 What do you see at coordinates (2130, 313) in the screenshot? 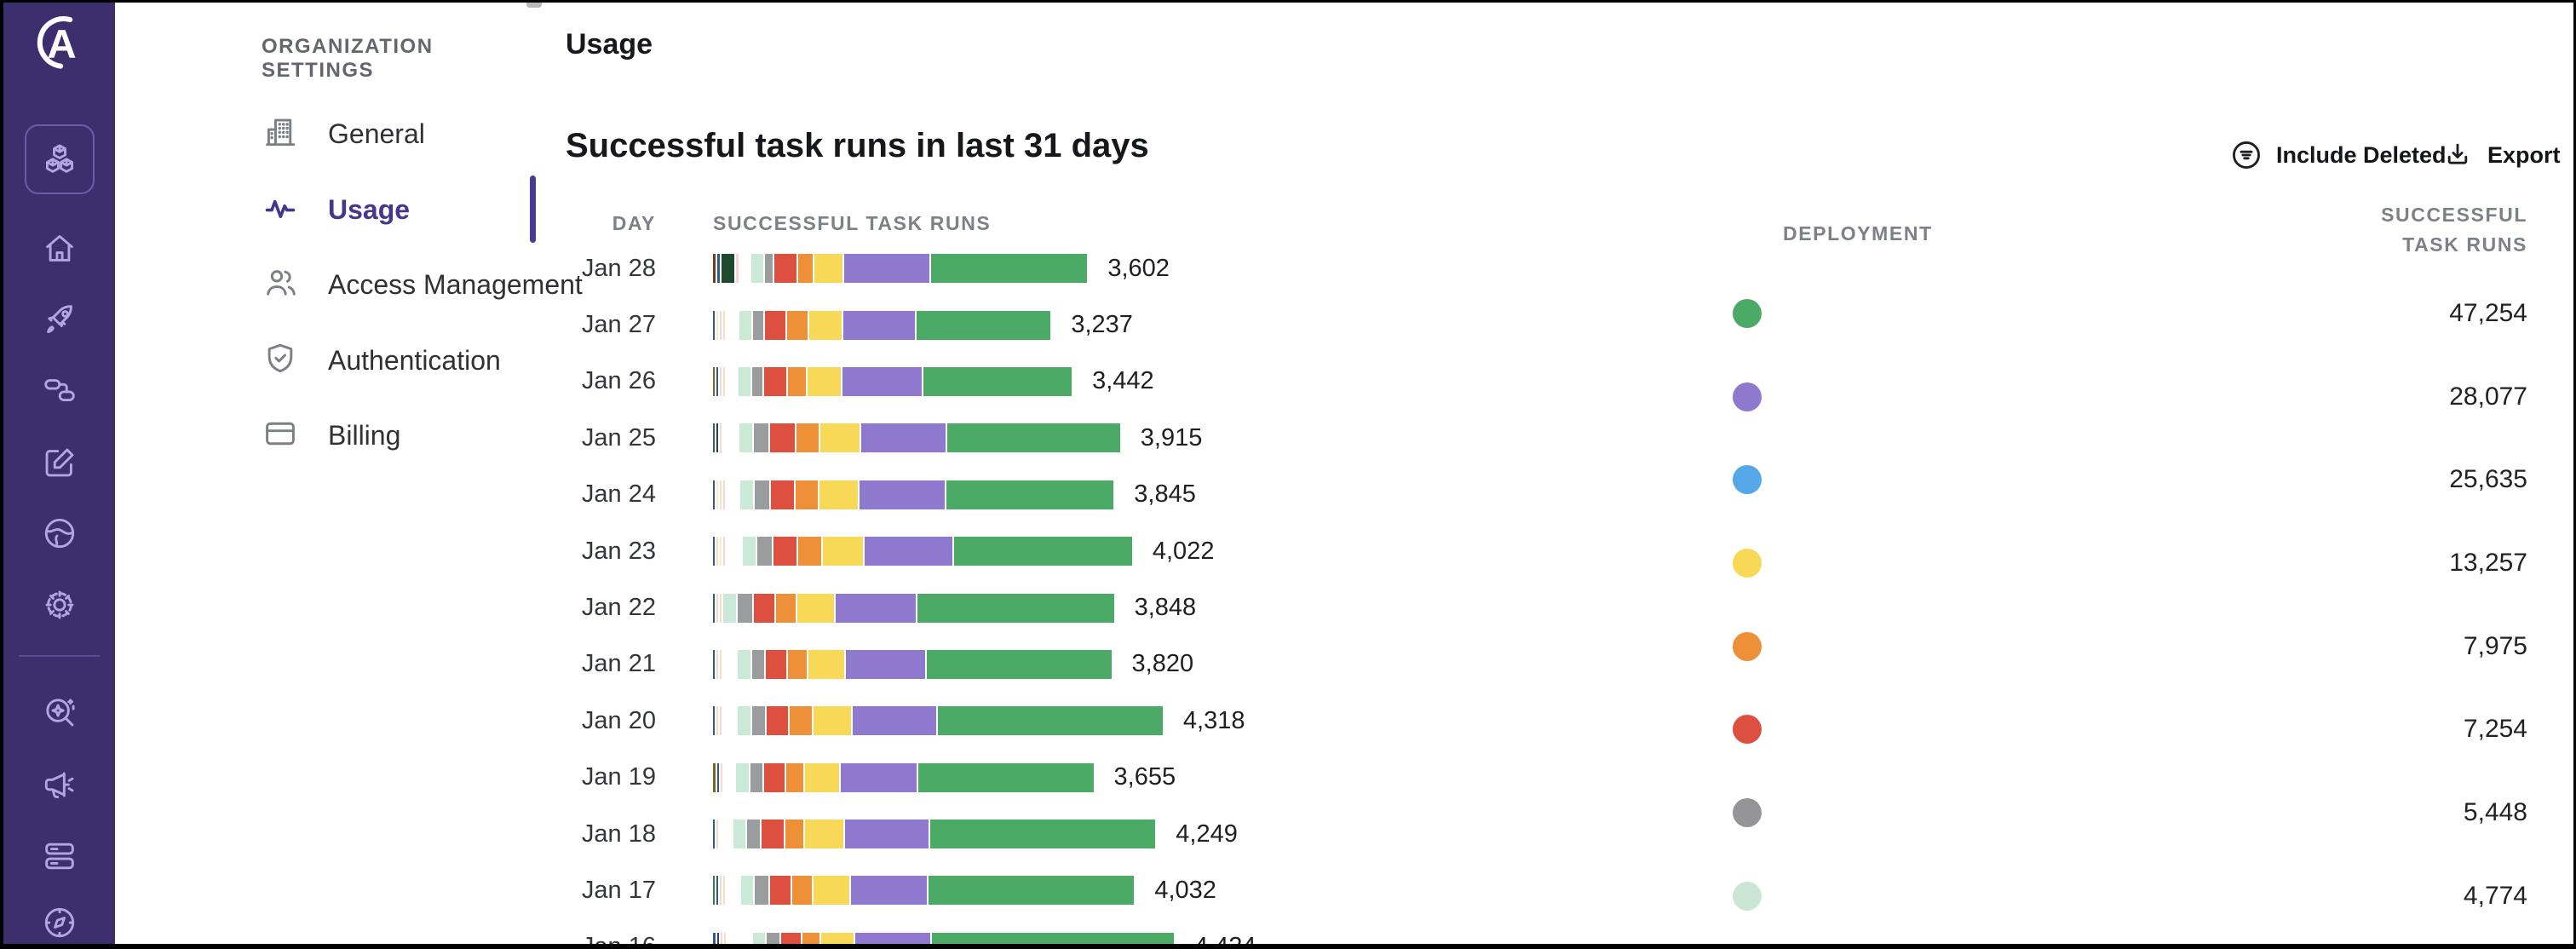
I see `deployment-row: 47,254` at bounding box center [2130, 313].